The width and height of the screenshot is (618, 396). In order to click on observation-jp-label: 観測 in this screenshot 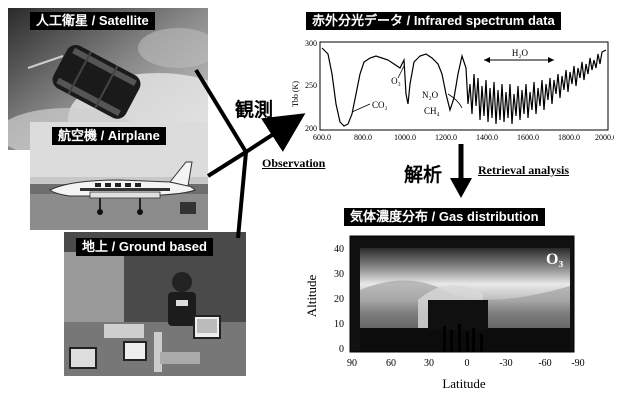, I will do `click(254, 110)`.